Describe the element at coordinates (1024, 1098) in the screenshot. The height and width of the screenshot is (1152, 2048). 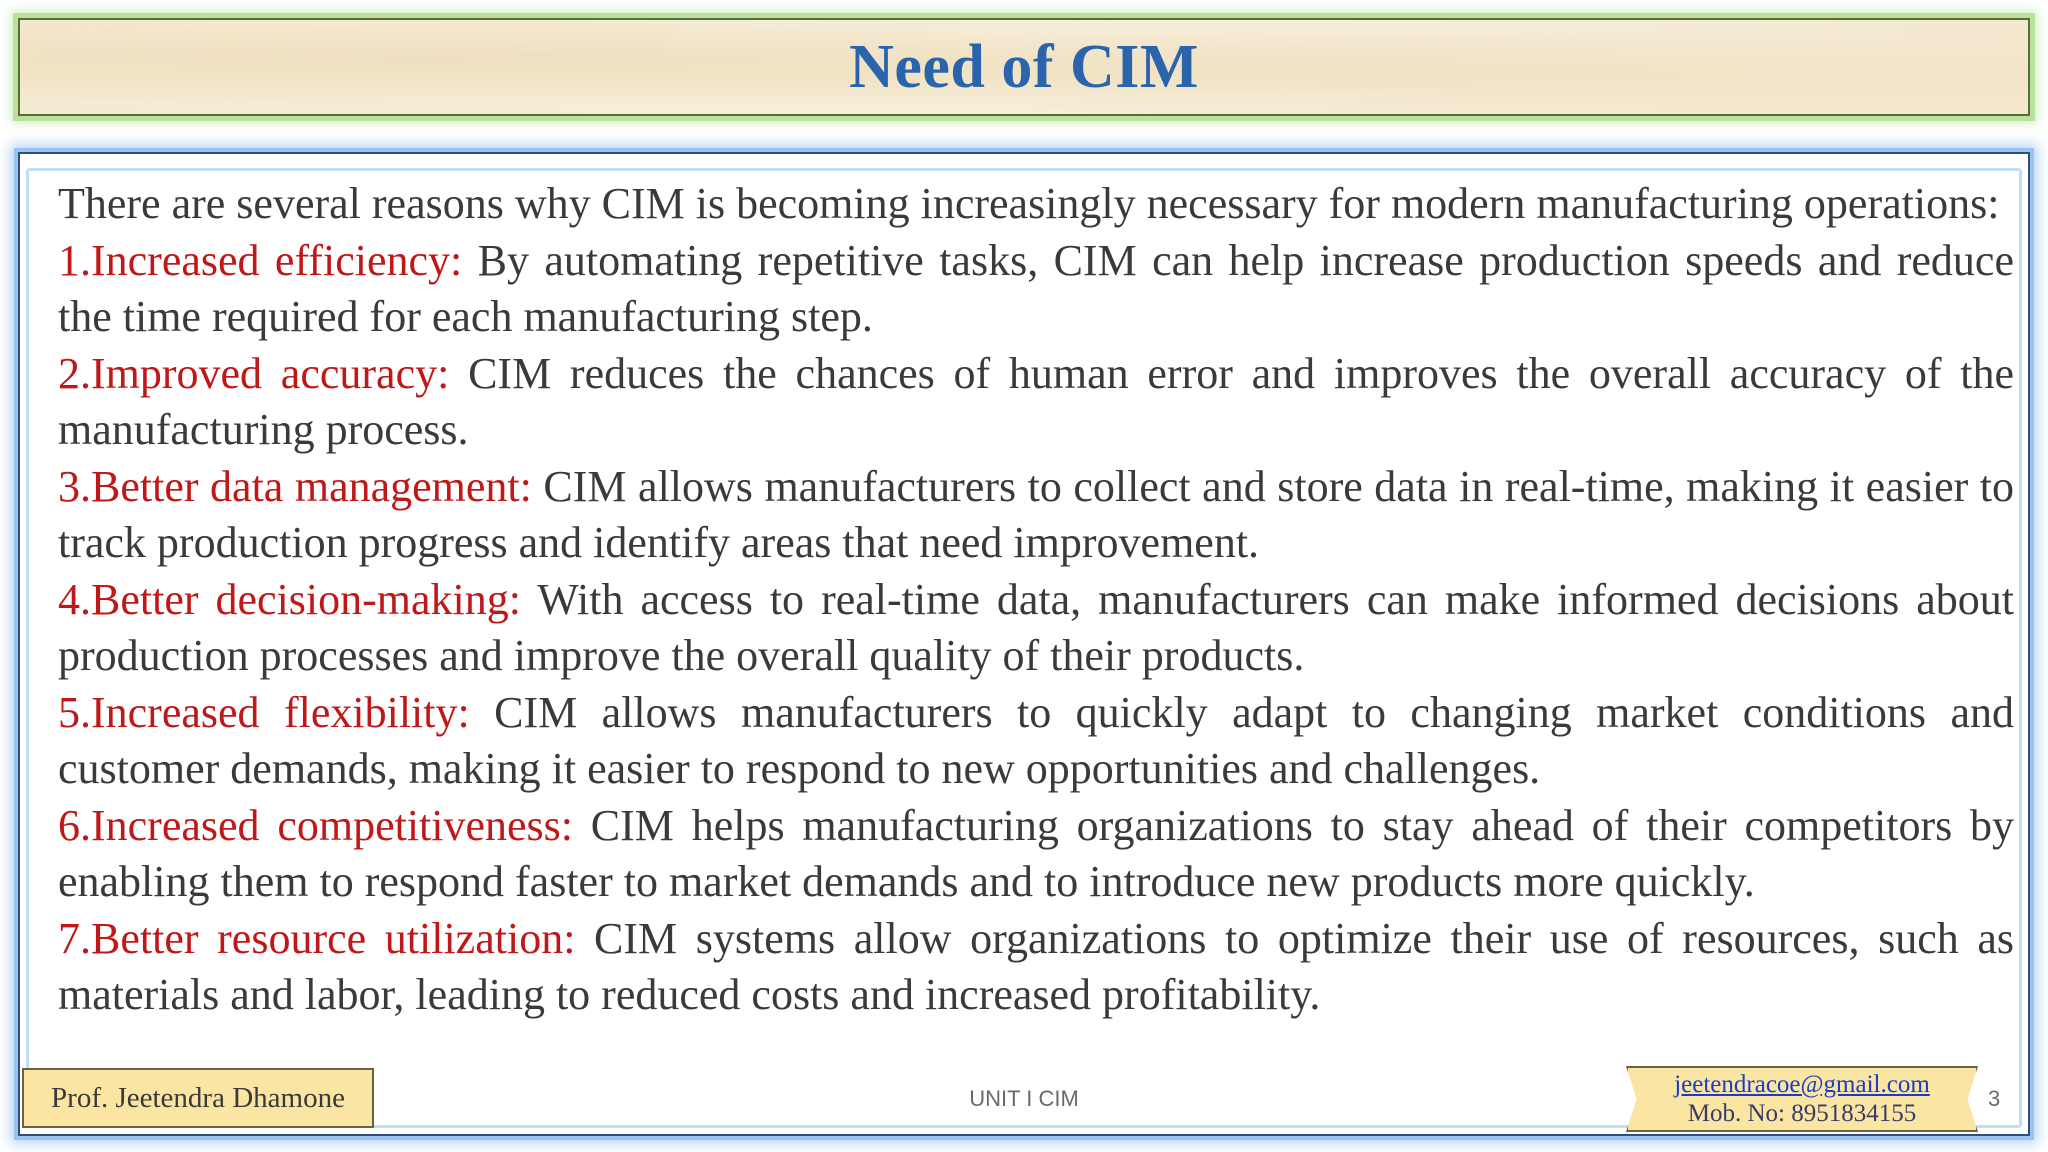
I see `unit-label: UNIT I CIM` at that location.